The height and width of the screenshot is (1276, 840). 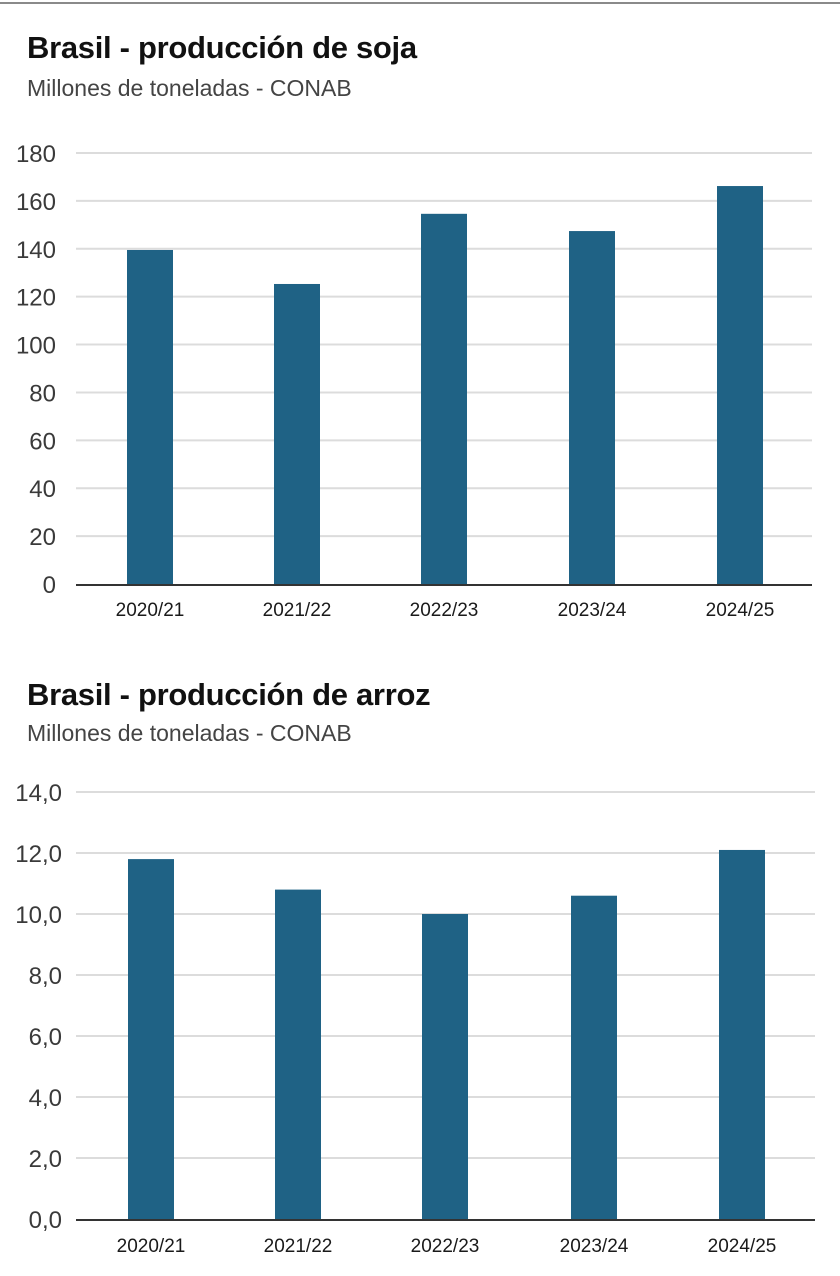 I want to click on top-border, so click(x=420, y=3).